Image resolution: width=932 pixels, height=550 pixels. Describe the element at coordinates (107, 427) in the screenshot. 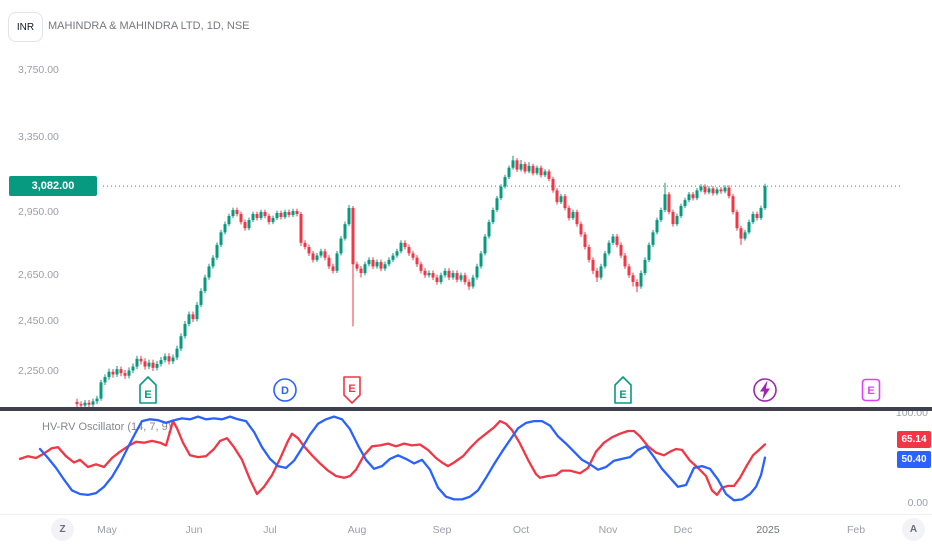

I see `indicator-title: HV-RV Oscillator (14, 7, 9)` at that location.